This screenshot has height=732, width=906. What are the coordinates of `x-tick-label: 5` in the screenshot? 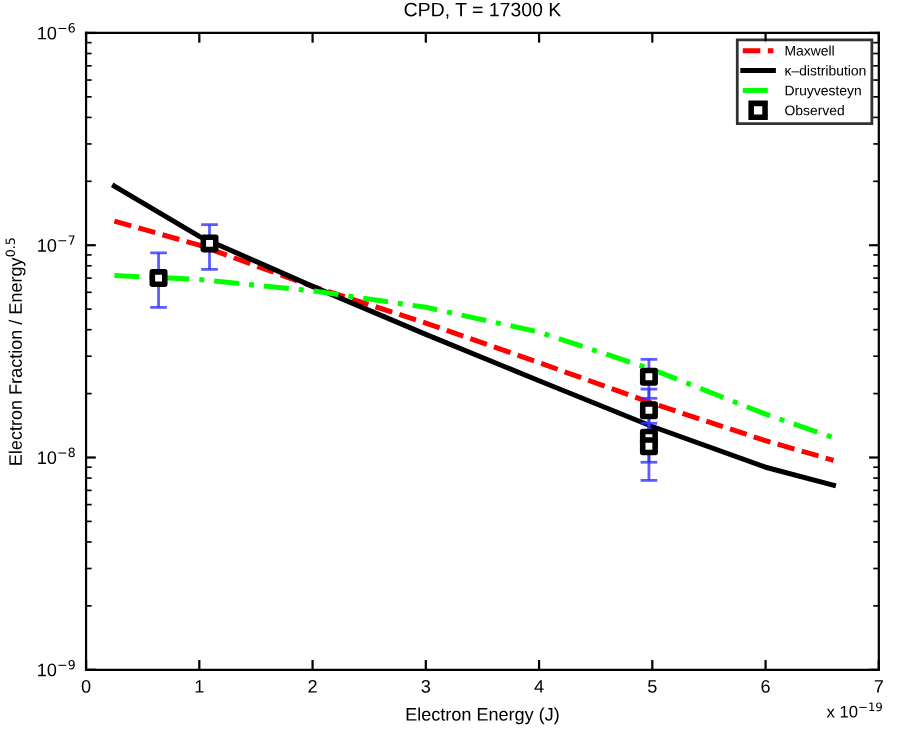 It's located at (652, 686).